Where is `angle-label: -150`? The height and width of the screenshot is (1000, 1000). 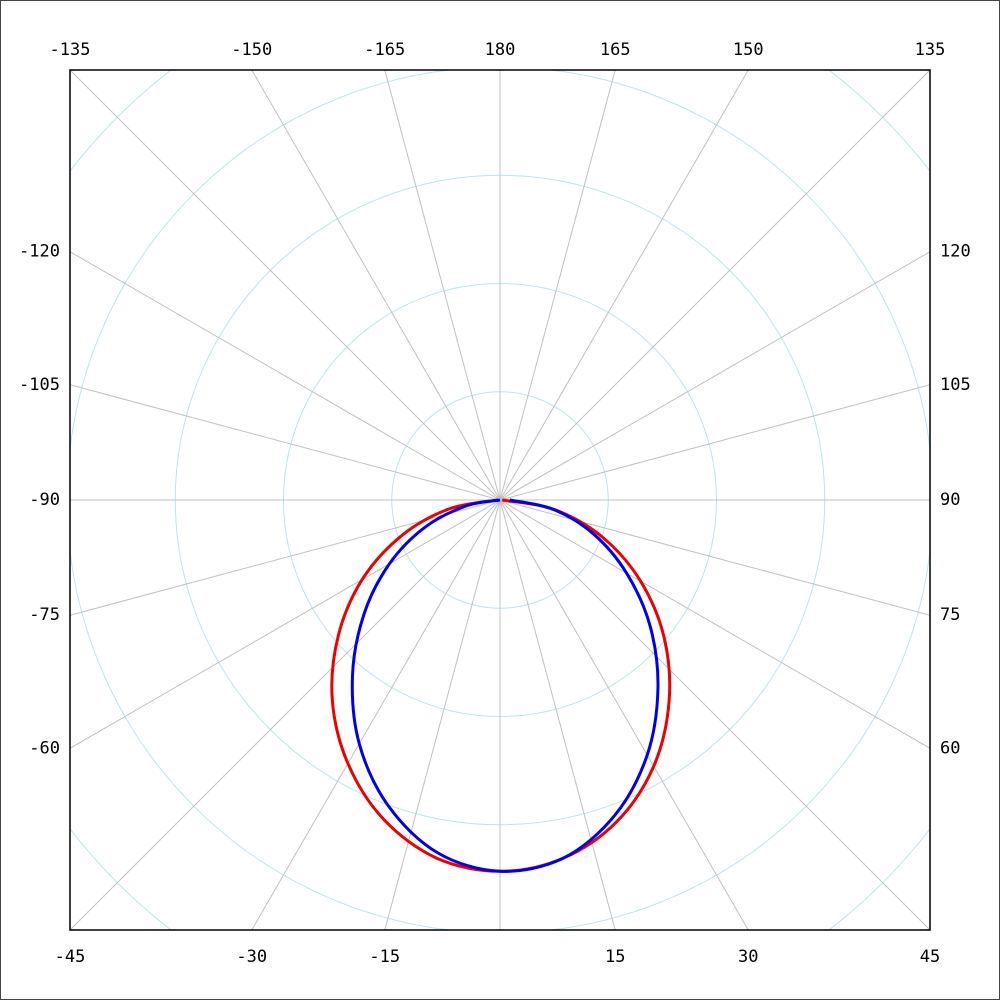
angle-label: -150 is located at coordinates (251, 50).